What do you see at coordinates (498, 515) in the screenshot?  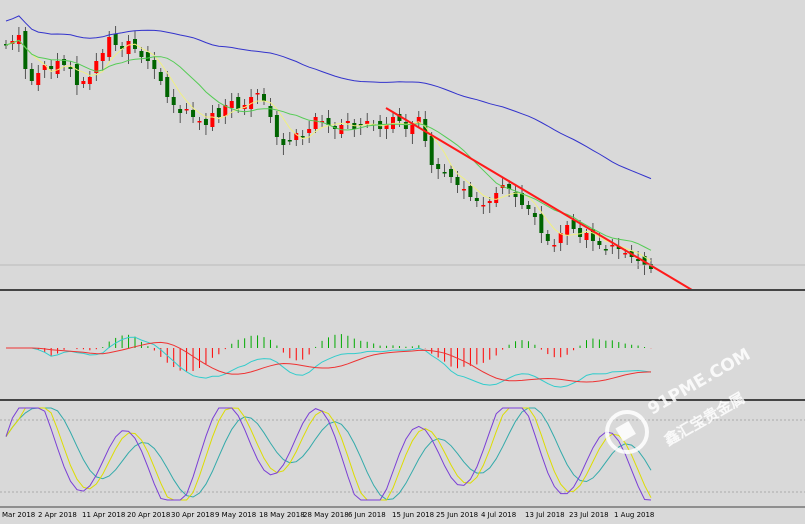 I see `x-tick-label: 4 Jul 2018` at bounding box center [498, 515].